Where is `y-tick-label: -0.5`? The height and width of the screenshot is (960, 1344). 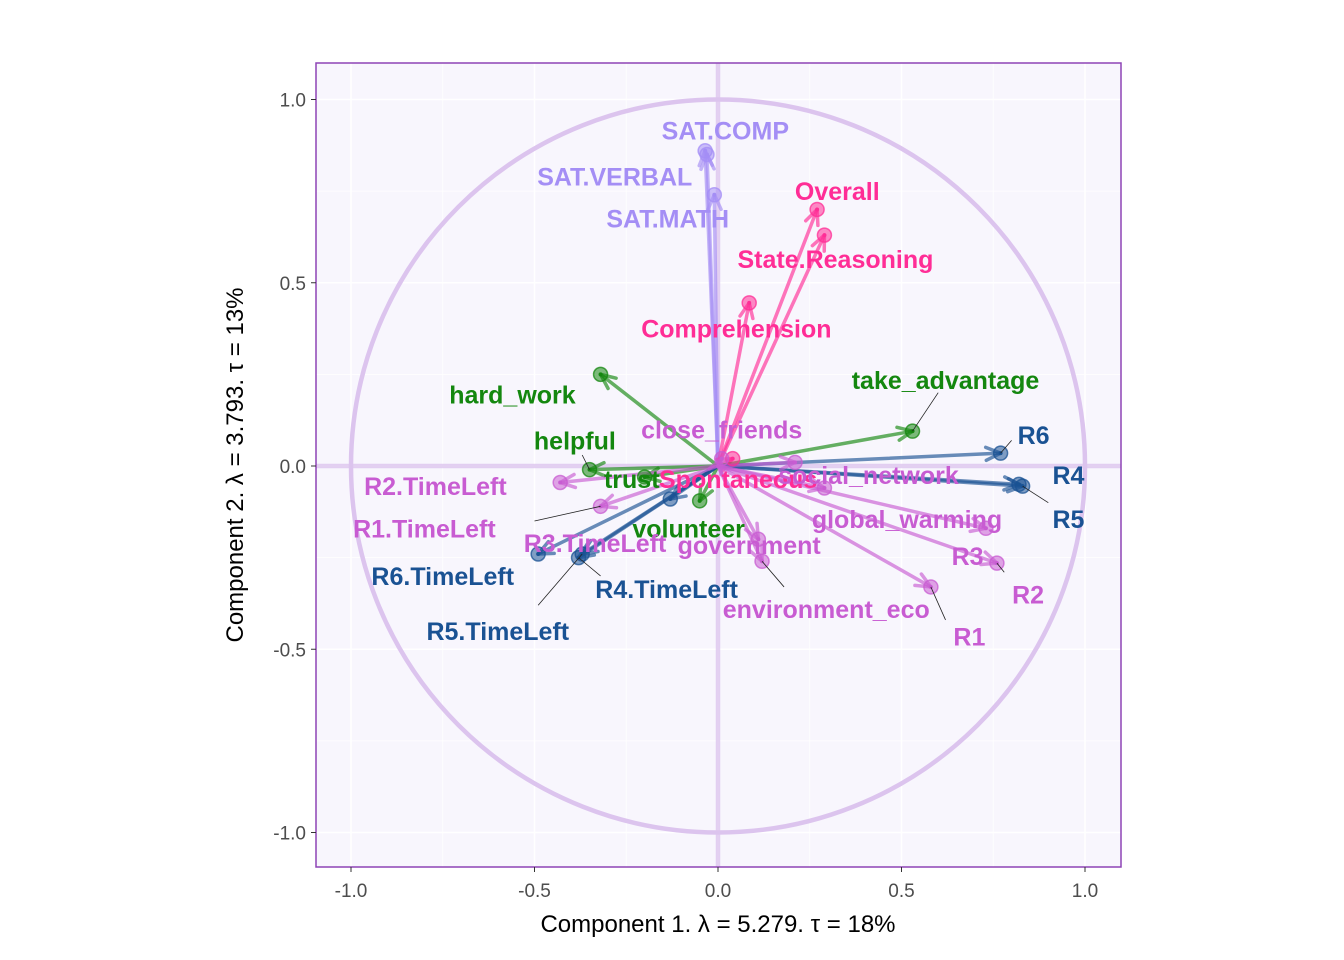
y-tick-label: -0.5 is located at coordinates (289, 650).